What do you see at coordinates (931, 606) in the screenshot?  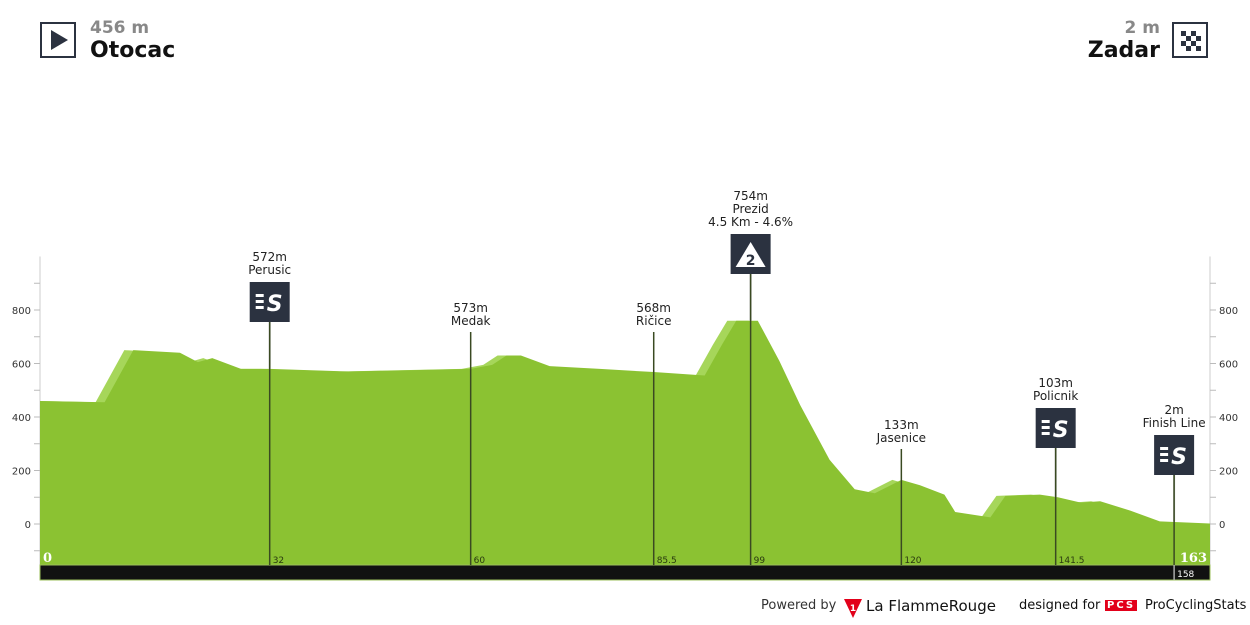 I see `flammerouge-brand: La FlammeRouge` at bounding box center [931, 606].